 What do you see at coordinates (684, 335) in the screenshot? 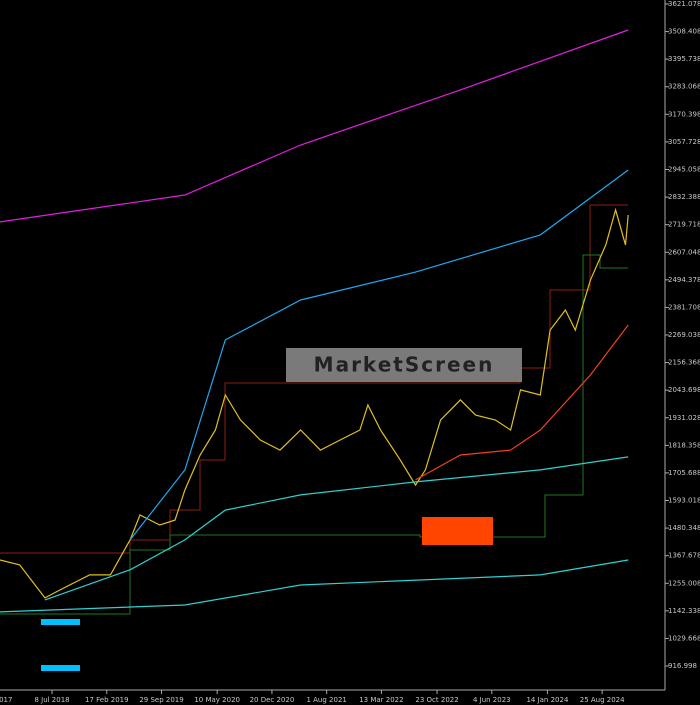
I see `y-tick-label: 2269.038` at bounding box center [684, 335].